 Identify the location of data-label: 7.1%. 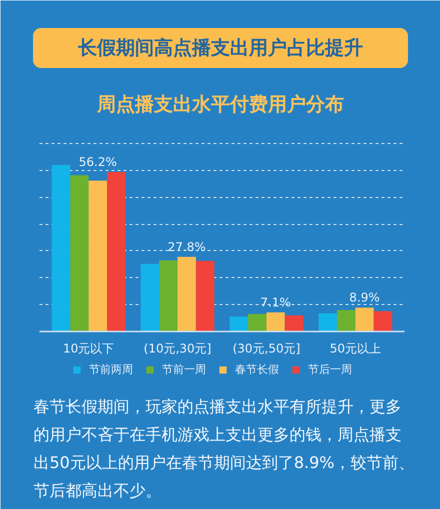
(275, 302).